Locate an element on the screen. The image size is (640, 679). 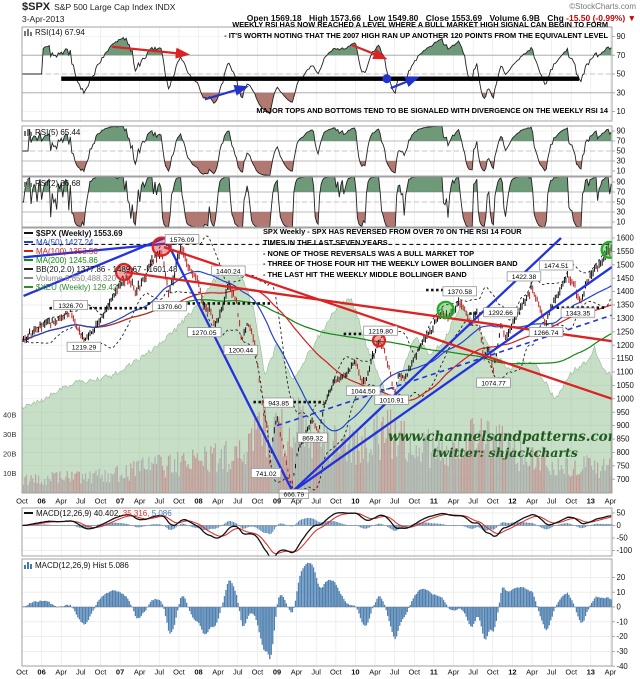
svg-text: 1150 is located at coordinates (625, 358).